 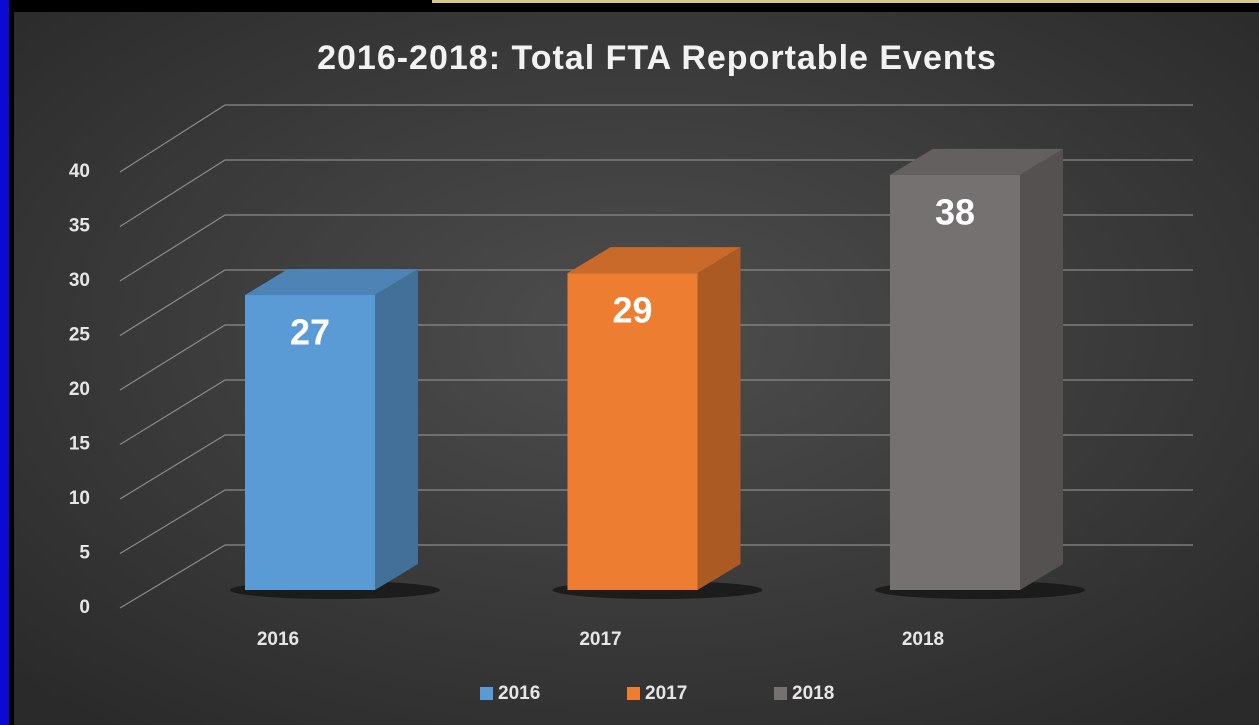 I want to click on frame-edge, so click(x=4, y=362).